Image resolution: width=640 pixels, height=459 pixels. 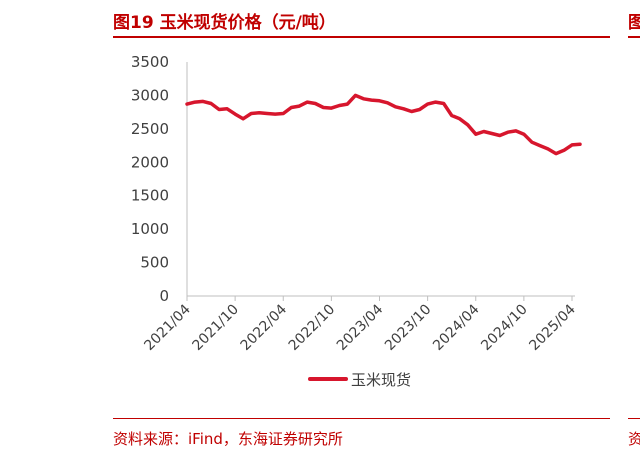 What do you see at coordinates (504, 328) in the screenshot?
I see `x-tick-label: 2024/10` at bounding box center [504, 328].